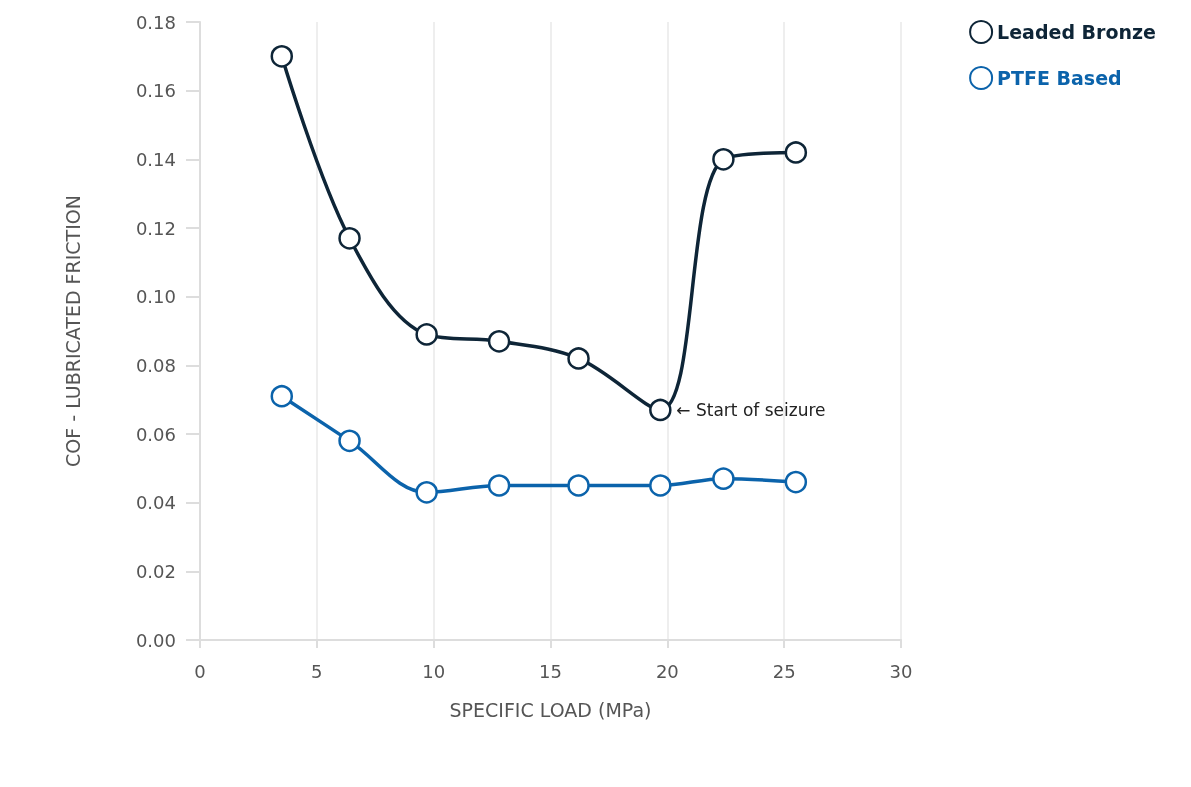  Describe the element at coordinates (155, 503) in the screenshot. I see `y-tick-label: 0.04` at that location.